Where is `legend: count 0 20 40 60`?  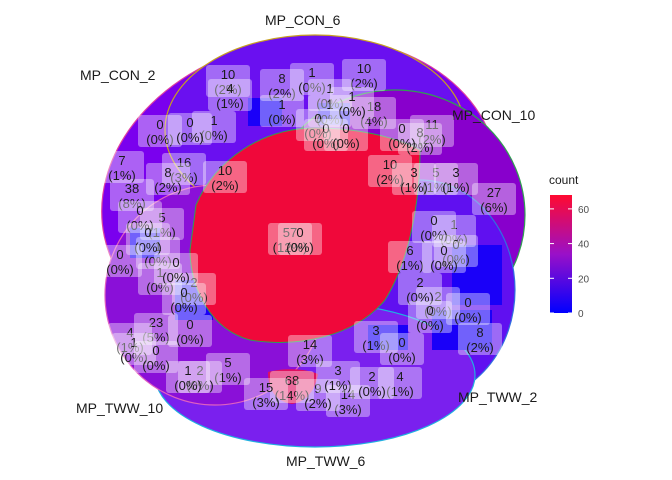
legend: count 0 20 40 60 is located at coordinates (569, 246).